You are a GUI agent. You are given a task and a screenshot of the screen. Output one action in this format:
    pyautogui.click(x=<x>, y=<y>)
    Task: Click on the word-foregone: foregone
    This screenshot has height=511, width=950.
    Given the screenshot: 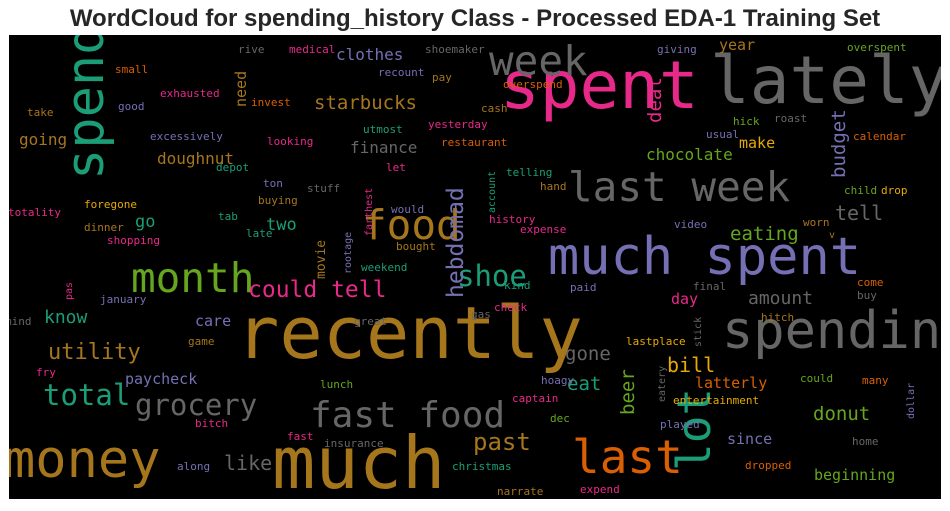 What is the action you would take?
    pyautogui.click(x=110, y=204)
    